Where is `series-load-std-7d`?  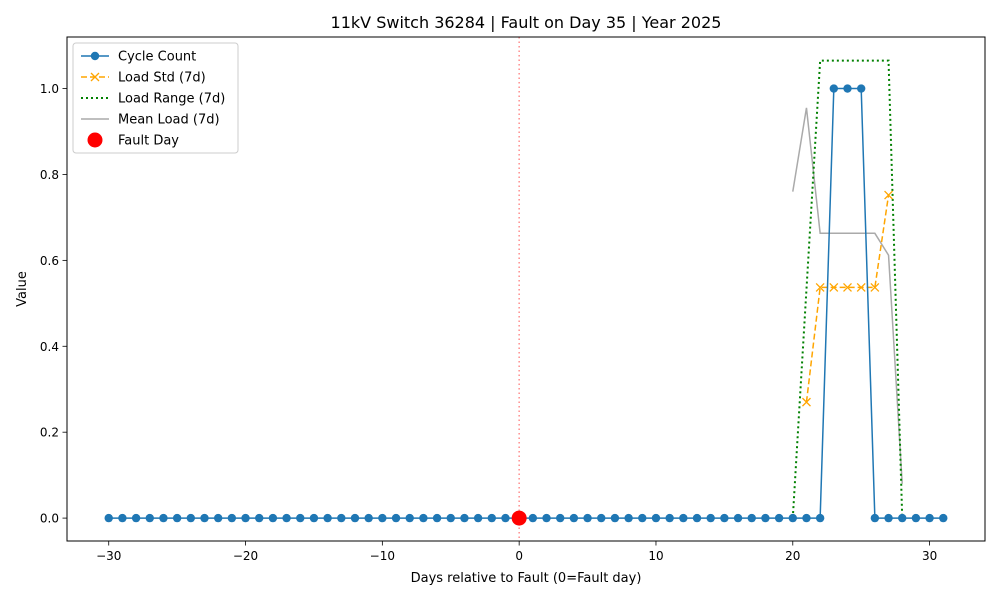 series-load-std-7d is located at coordinates (848, 298).